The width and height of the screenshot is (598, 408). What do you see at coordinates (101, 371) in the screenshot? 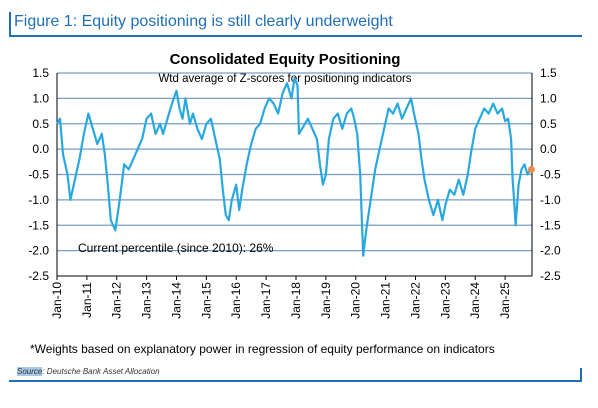
I see `source-text: : Deutsche Bank Asset Allocation` at bounding box center [101, 371].